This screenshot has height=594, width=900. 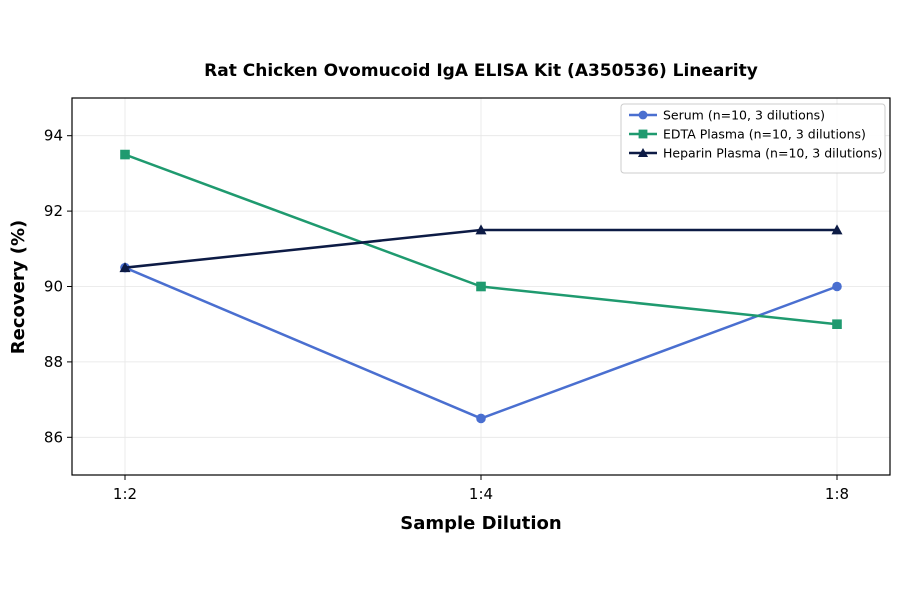 What do you see at coordinates (18, 287) in the screenshot?
I see `y-axis-label: Recovery (%)` at bounding box center [18, 287].